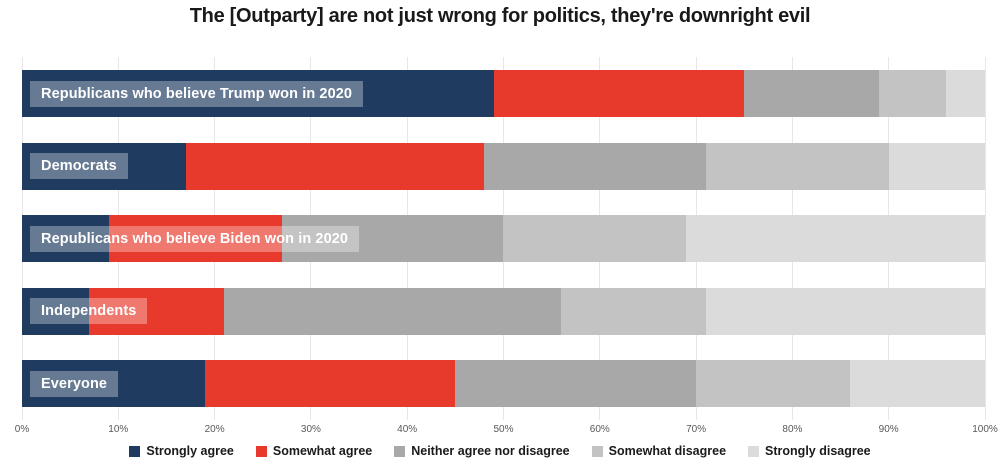 This screenshot has height=467, width=1000. I want to click on legend-item: Somewhat agree, so click(314, 451).